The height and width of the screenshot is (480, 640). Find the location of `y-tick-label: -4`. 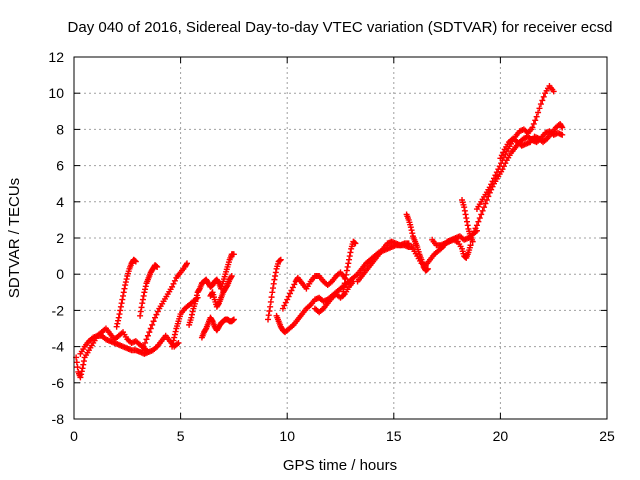

y-tick-label: -4 is located at coordinates (58, 347).